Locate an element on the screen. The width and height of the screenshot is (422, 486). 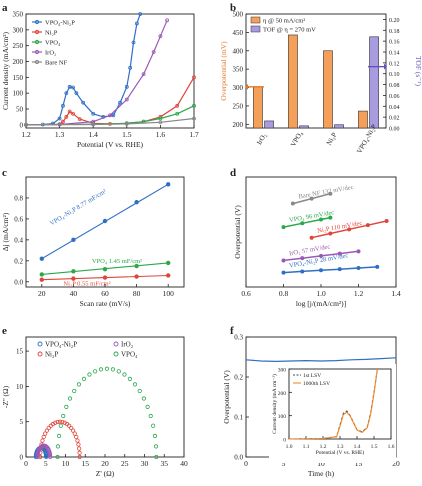
inset-x-axis-label: Potential (V vs. RHE) is located at coordinates (340, 452).